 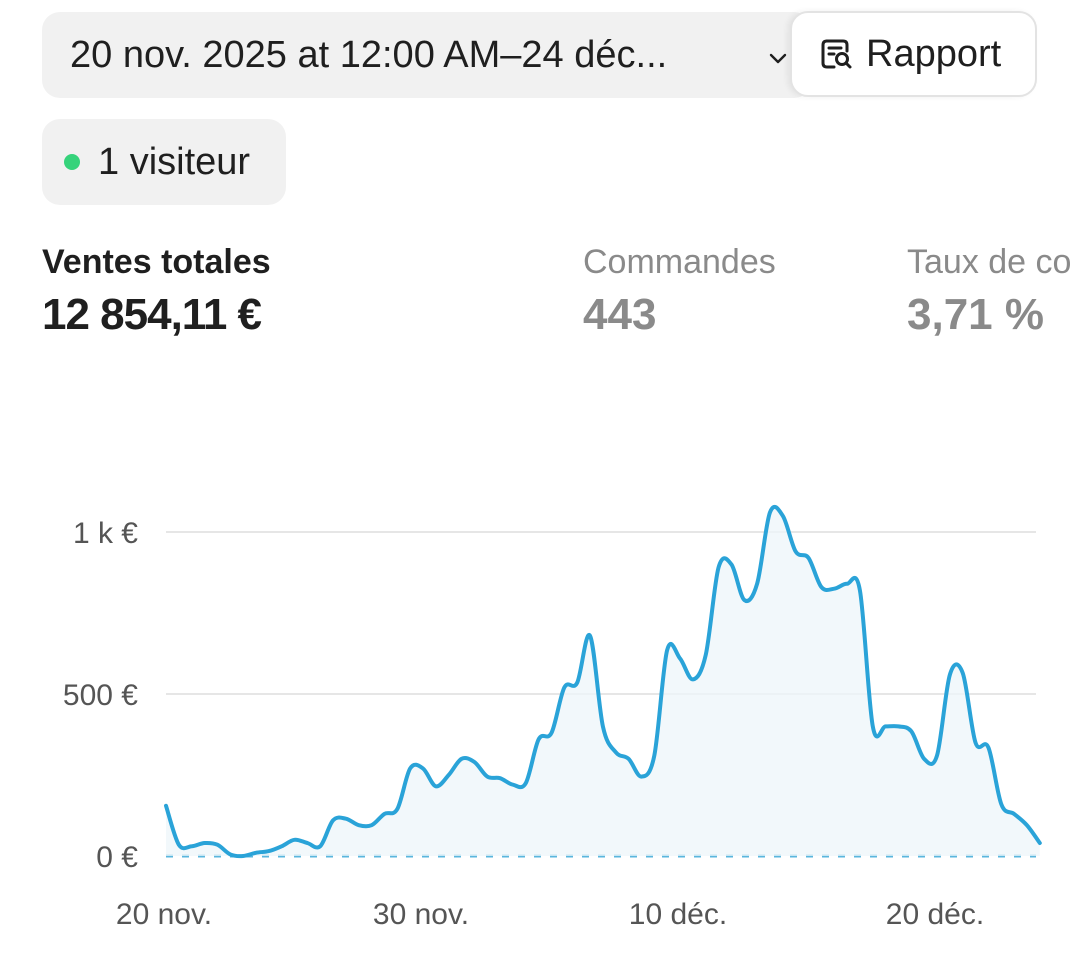 I want to click on x-tick-label: 20 nov., so click(x=164, y=914).